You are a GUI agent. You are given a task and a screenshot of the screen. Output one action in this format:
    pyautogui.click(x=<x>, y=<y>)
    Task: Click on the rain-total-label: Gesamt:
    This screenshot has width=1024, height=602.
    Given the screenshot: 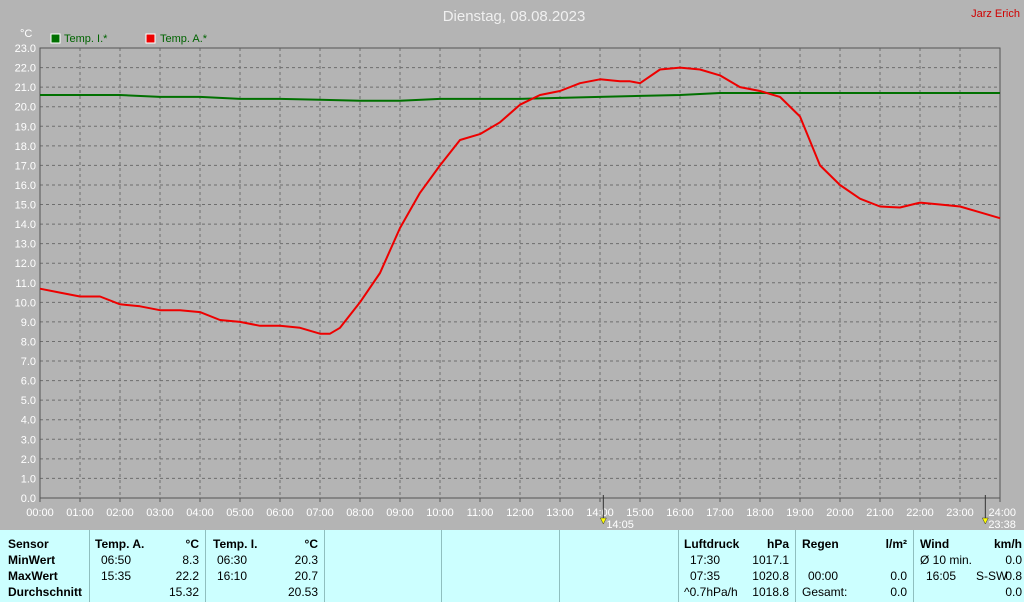 What is the action you would take?
    pyautogui.click(x=825, y=592)
    